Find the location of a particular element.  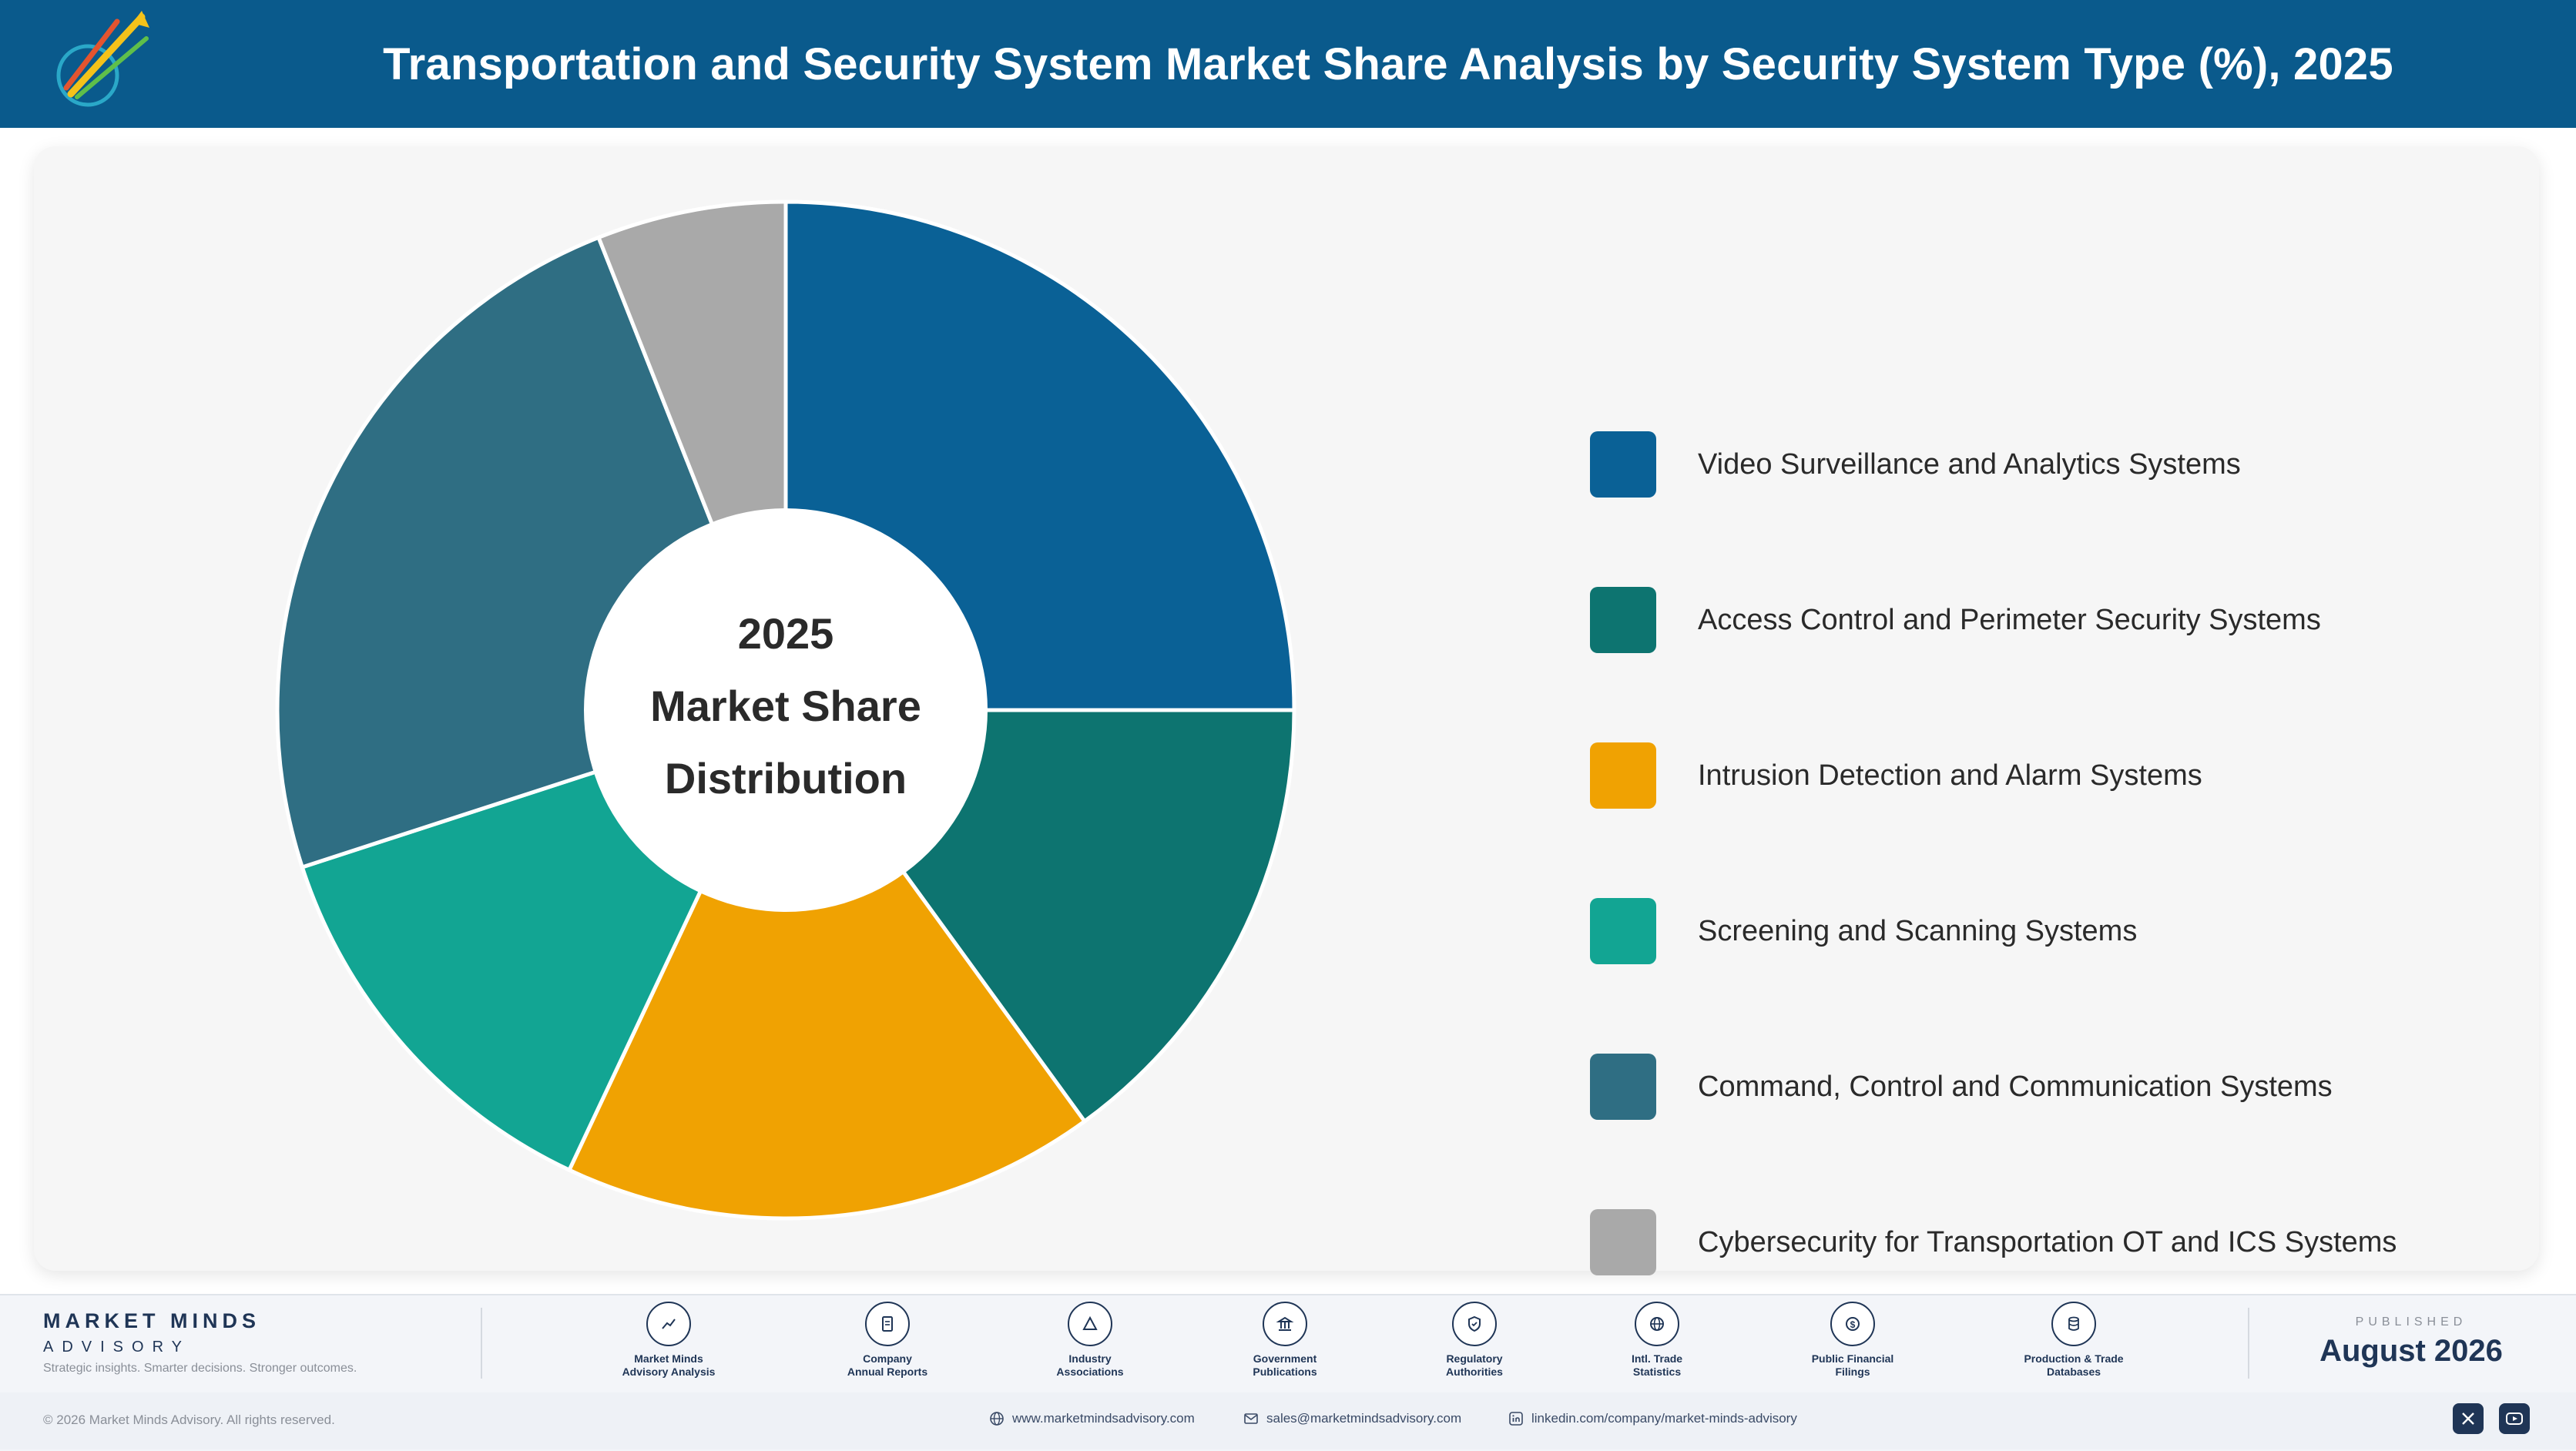

source-label: Public Financial Filings is located at coordinates (1852, 1365).